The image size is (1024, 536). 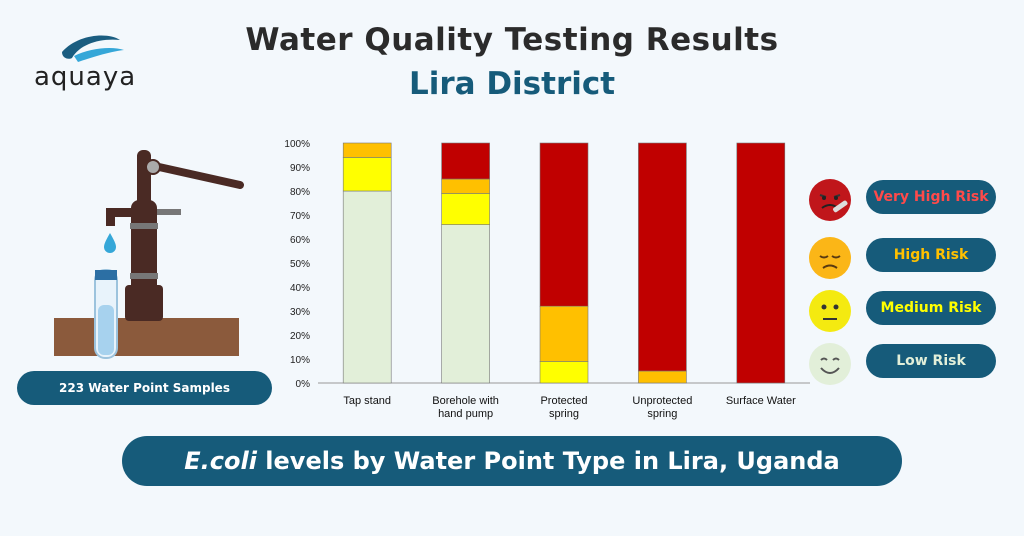 I want to click on medium-risk-face-icon, so click(x=830, y=311).